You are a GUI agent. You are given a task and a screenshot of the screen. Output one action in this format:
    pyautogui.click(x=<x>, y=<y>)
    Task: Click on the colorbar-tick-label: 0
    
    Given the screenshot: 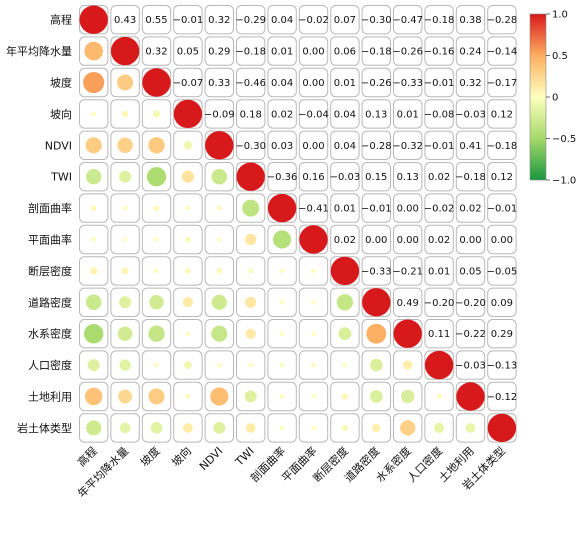 What is the action you would take?
    pyautogui.click(x=555, y=98)
    